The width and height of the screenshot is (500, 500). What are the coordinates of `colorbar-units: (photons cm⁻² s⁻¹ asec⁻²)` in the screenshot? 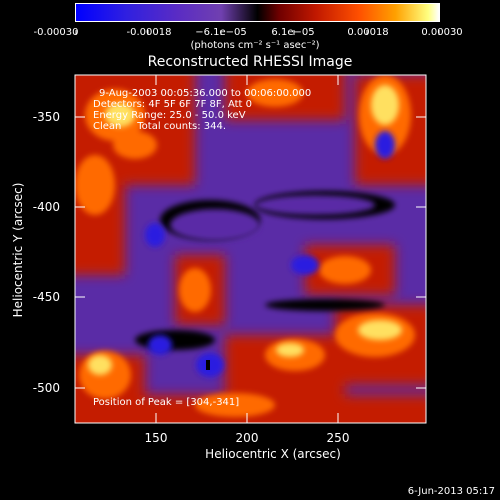 It's located at (255, 45).